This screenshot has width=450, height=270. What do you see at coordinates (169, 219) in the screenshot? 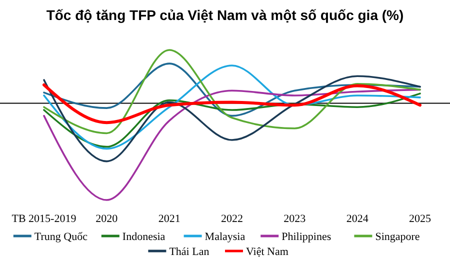
I see `x-tick-label: 2021` at bounding box center [169, 219].